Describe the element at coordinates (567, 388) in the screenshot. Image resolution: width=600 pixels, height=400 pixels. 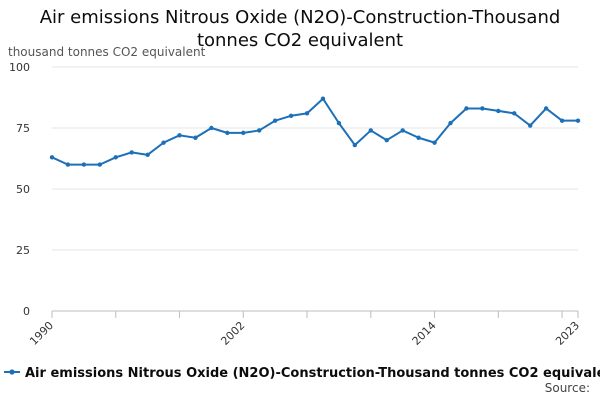
I see `source-label: Source:` at that location.